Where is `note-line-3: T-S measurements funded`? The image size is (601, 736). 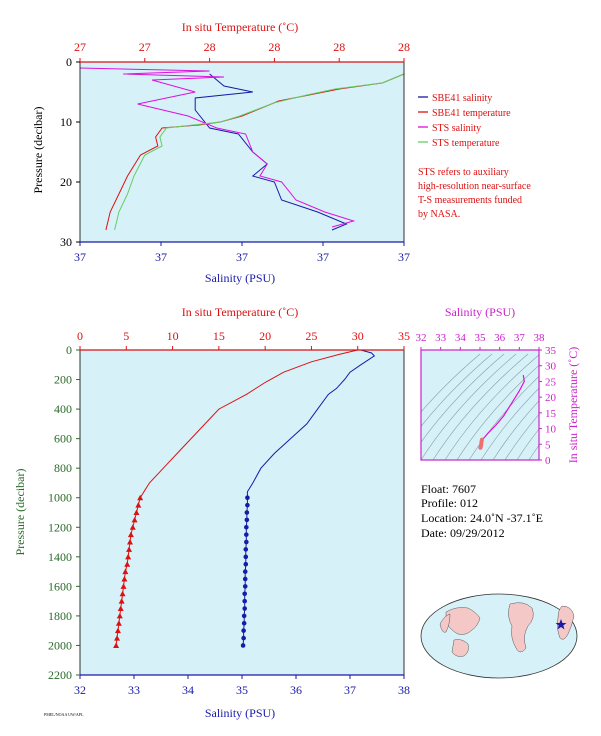 note-line-3: T-S measurements funded is located at coordinates (470, 200).